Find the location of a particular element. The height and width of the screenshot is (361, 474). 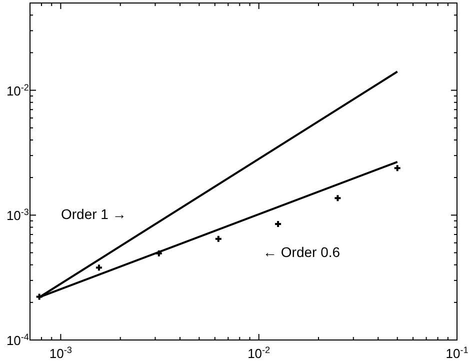

y-tick-label: 10$^{-2}$ is located at coordinates (17, 90).